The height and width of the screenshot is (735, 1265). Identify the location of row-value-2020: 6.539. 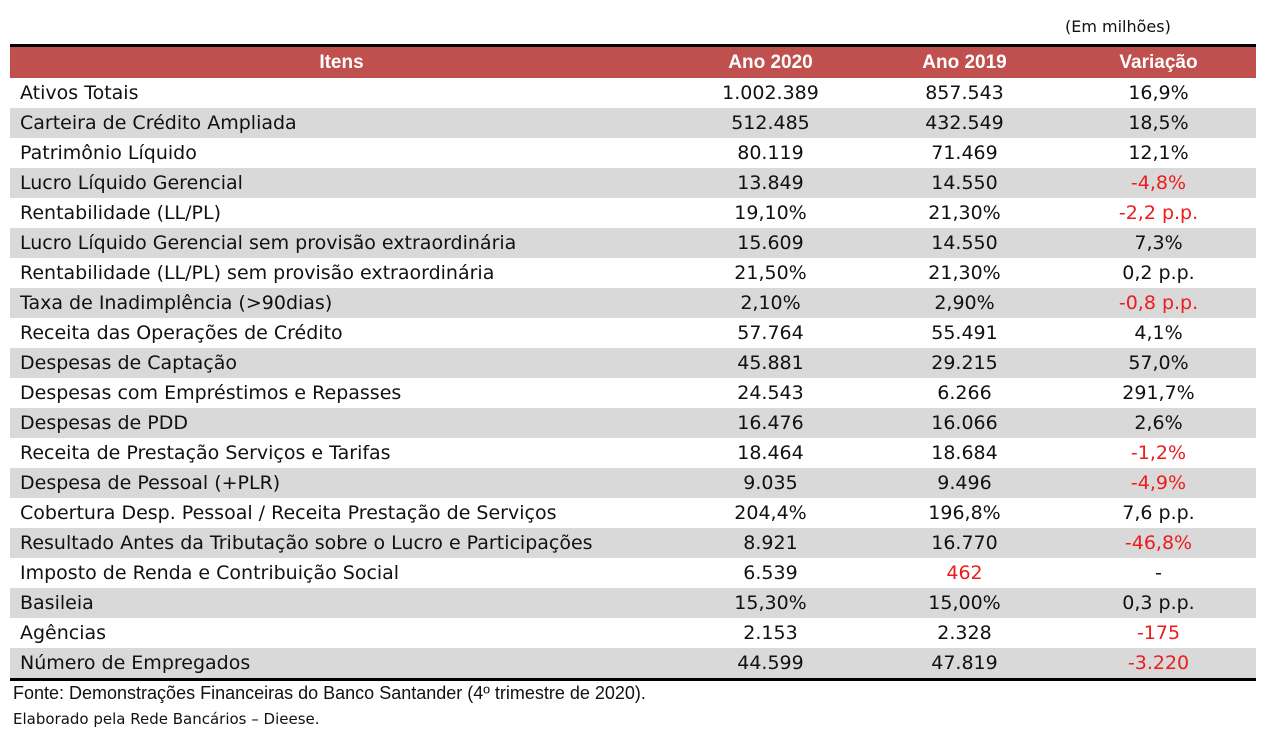
(770, 573).